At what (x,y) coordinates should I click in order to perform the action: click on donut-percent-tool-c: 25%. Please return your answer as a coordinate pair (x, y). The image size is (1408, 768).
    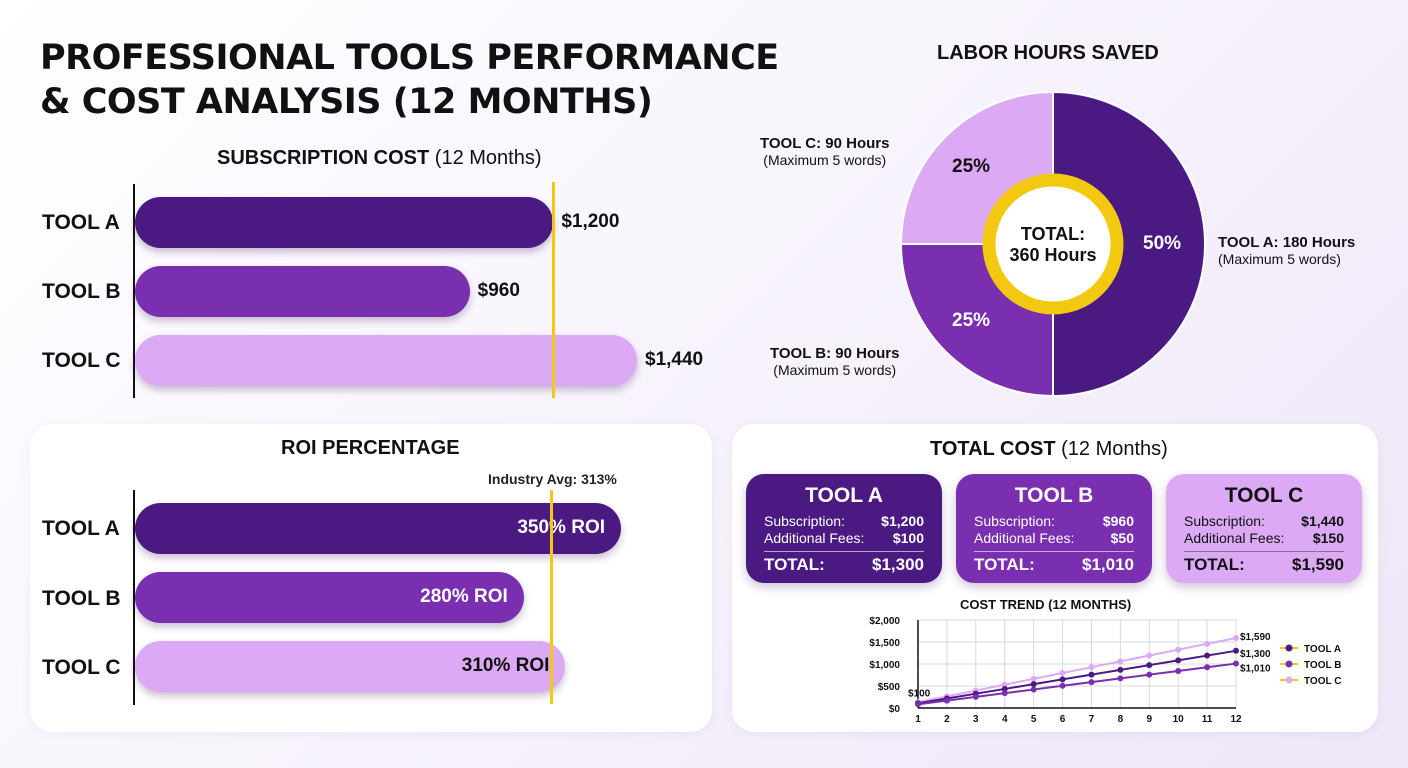
    Looking at the image, I should click on (971, 166).